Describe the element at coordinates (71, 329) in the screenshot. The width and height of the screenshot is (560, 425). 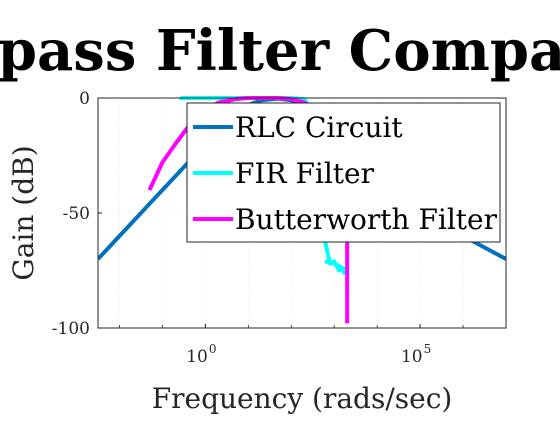
I see `y-tick-label: -100` at that location.